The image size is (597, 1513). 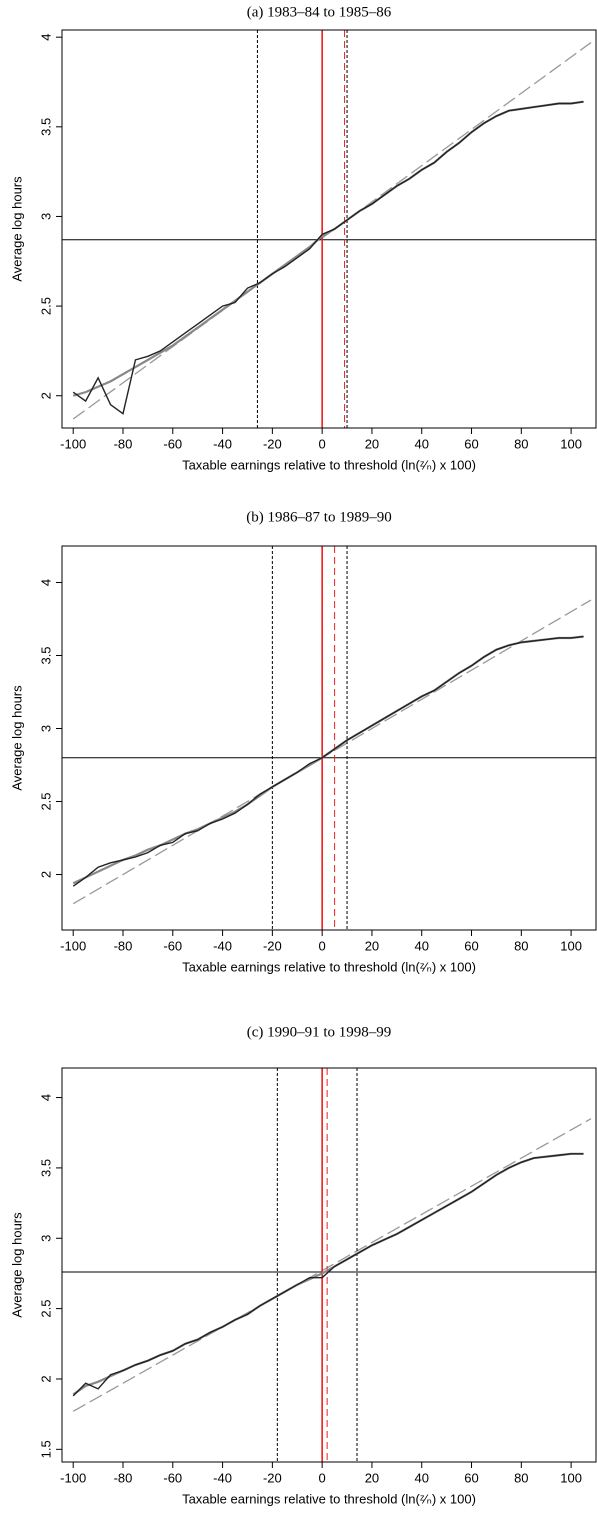 I want to click on panel-title: (c) 1990–91 to 1998–99, so click(x=319, y=1032).